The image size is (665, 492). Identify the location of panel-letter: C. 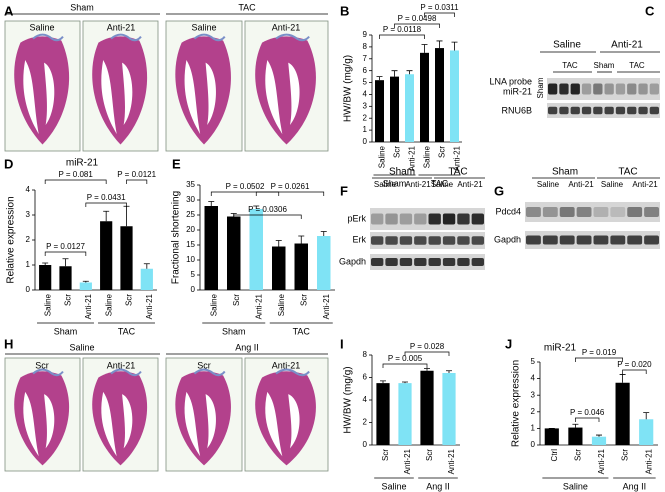
(650, 10).